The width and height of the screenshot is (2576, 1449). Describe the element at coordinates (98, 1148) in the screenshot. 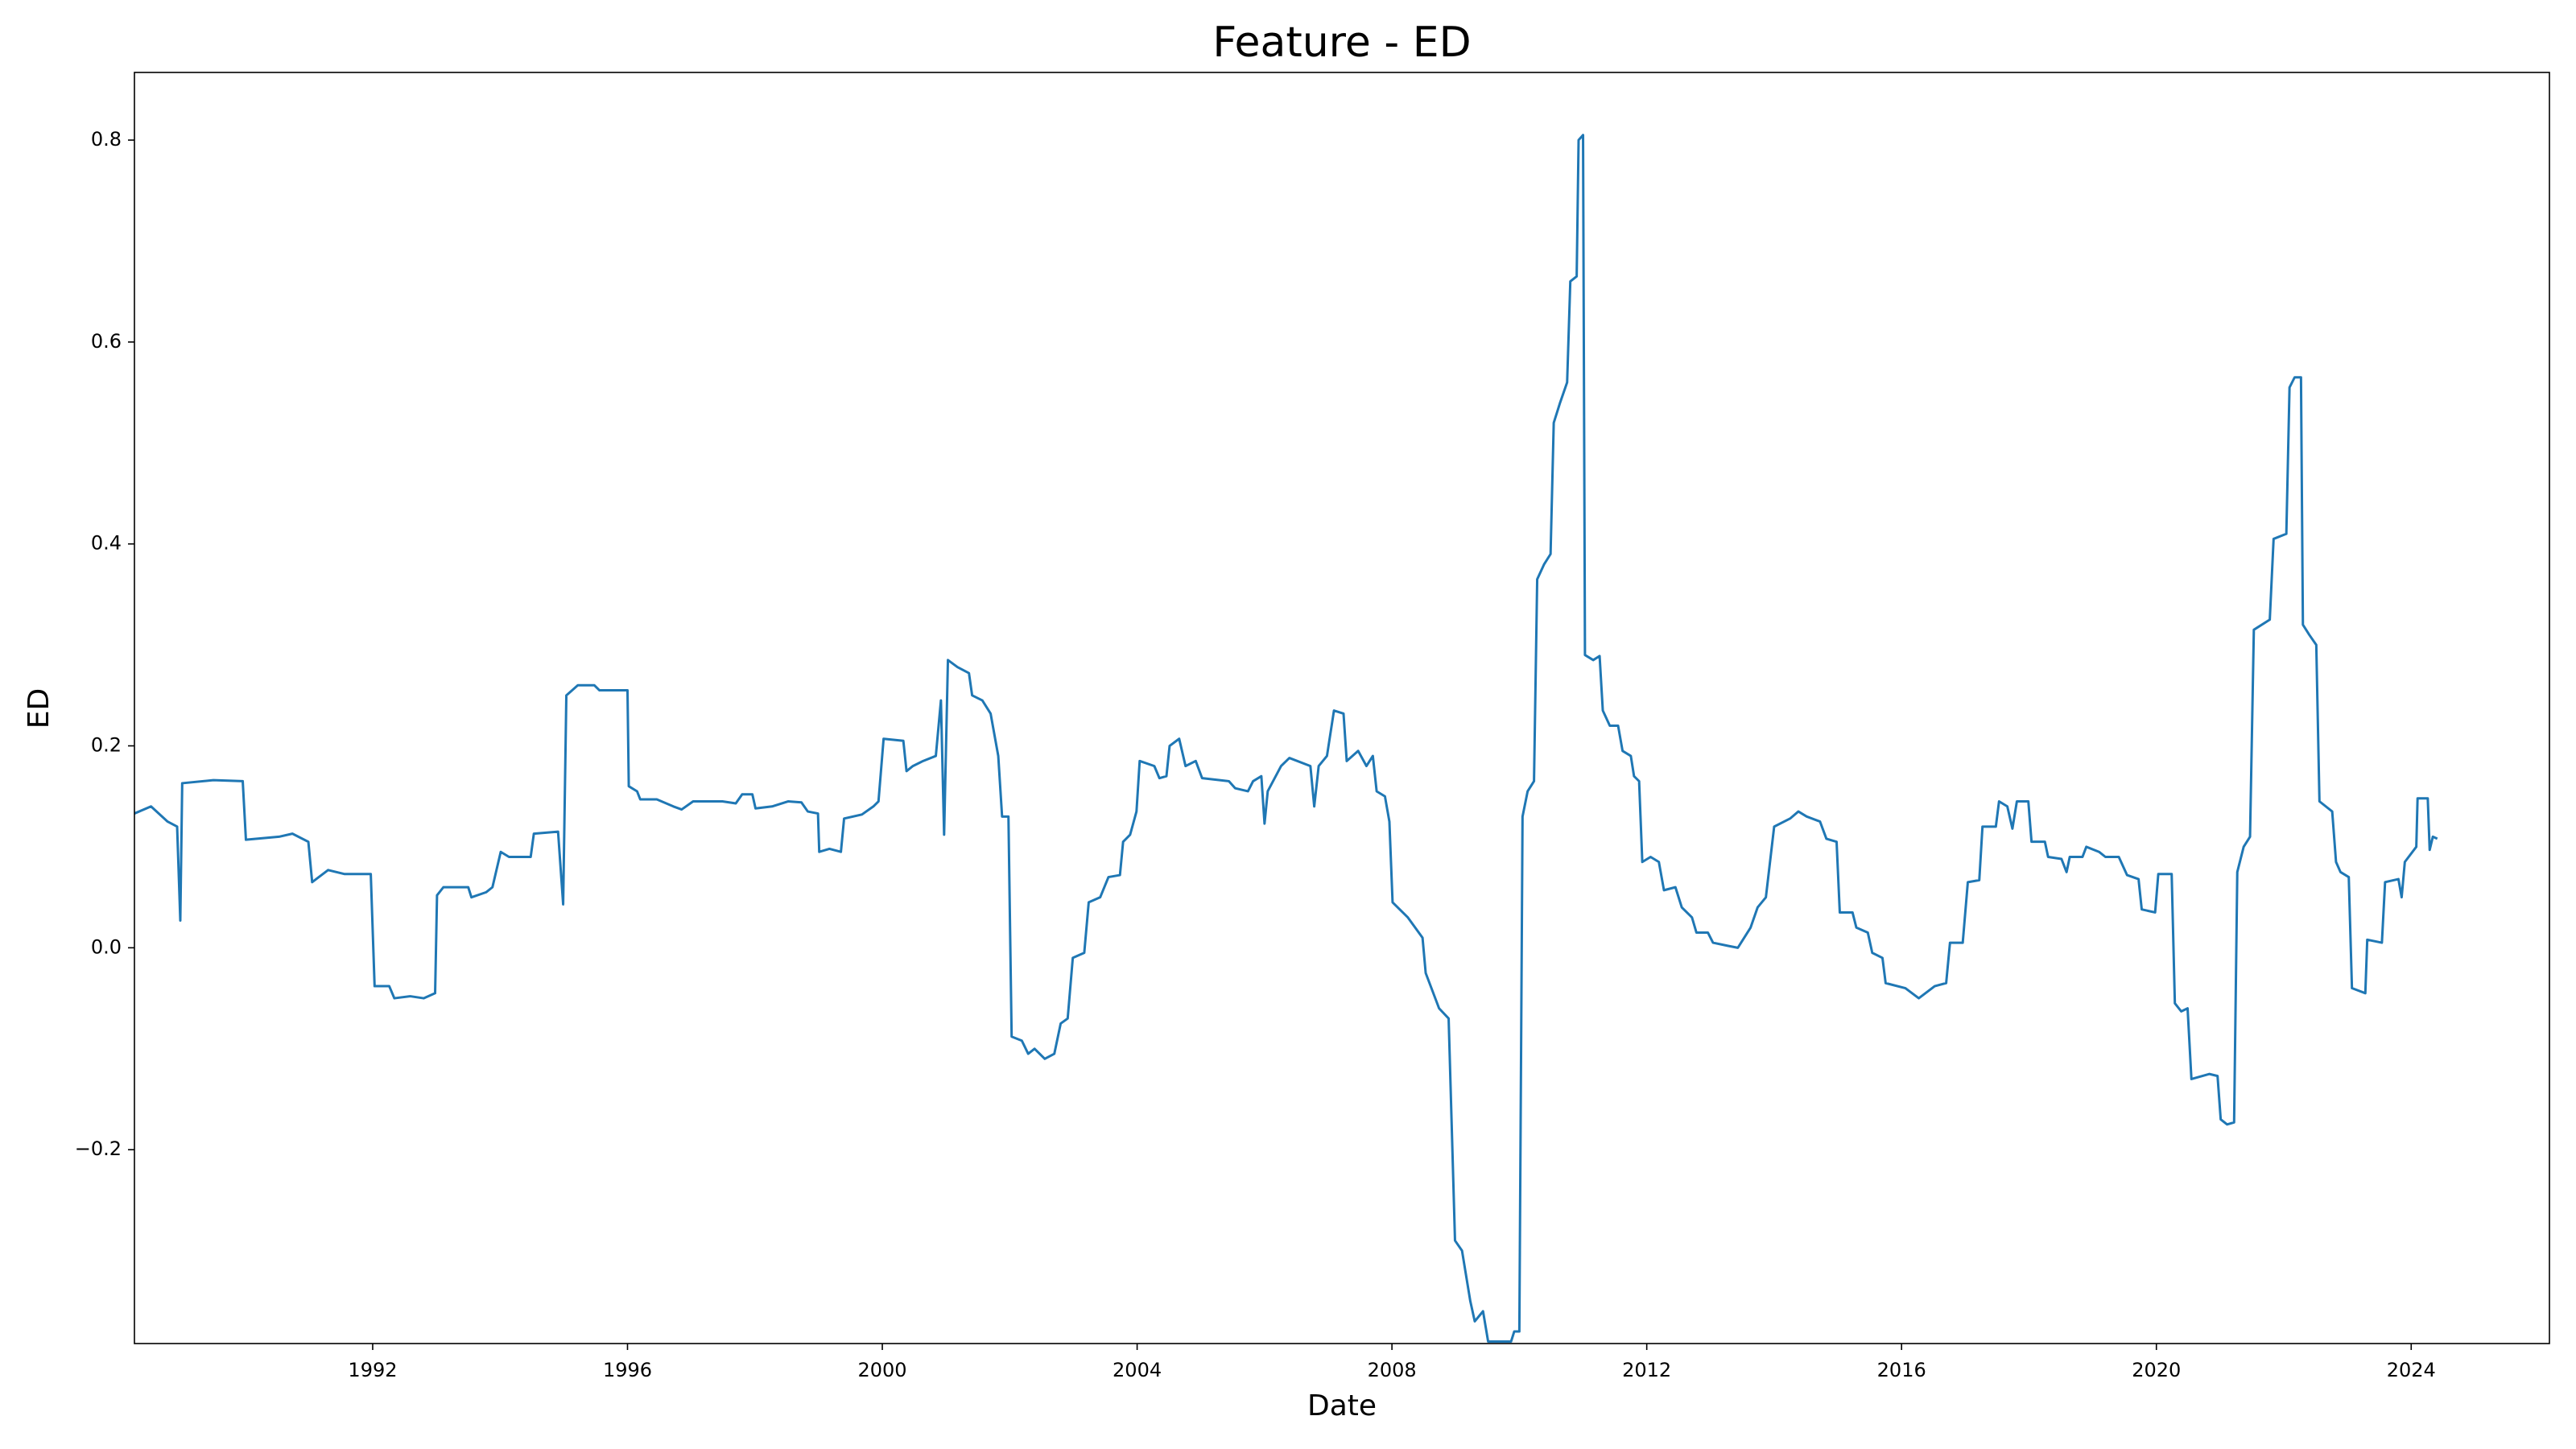

I see `y-tick-label: −0.2` at that location.